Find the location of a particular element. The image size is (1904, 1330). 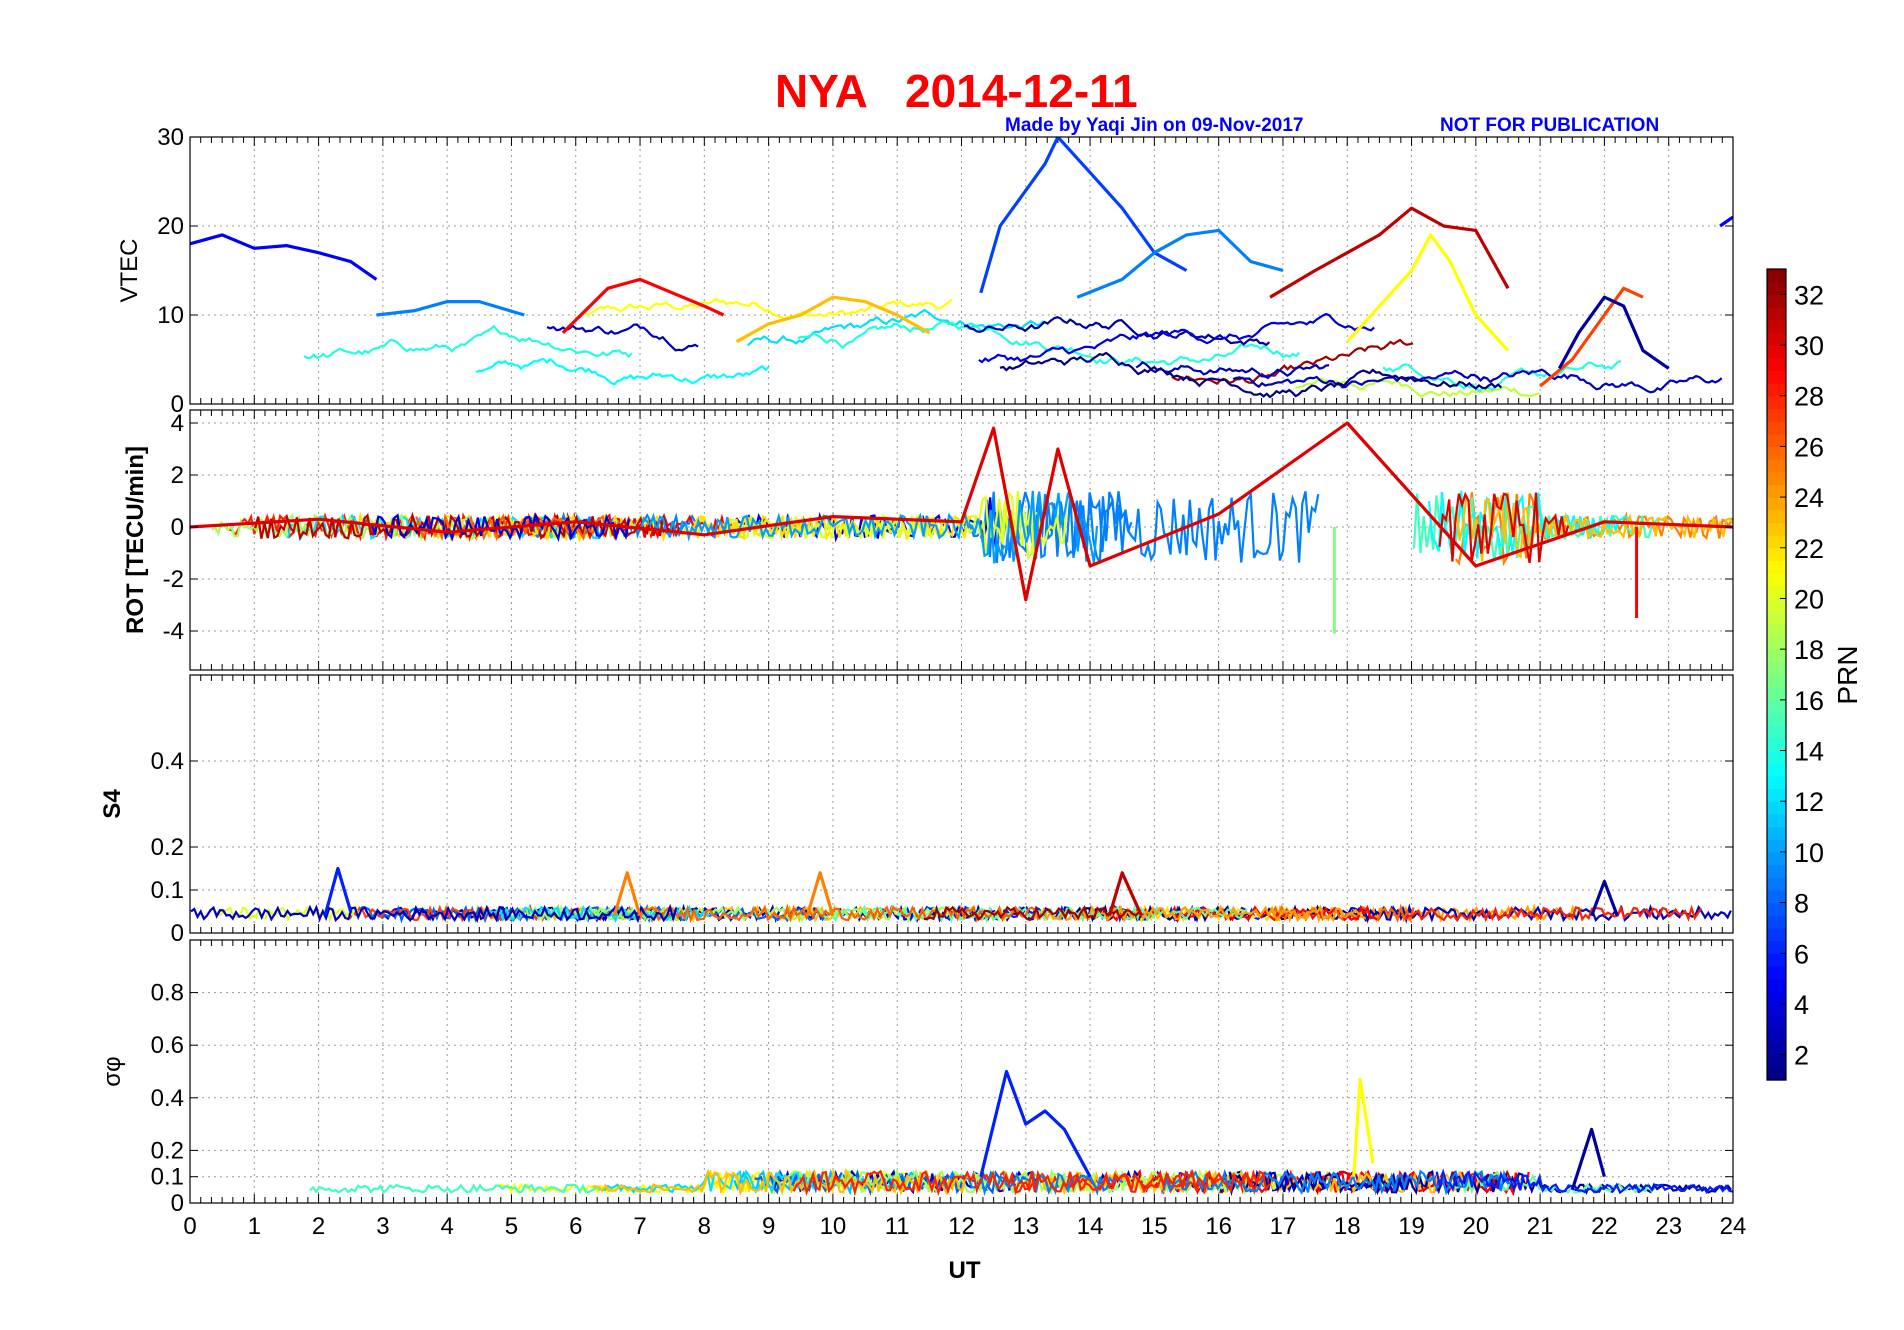

colorbar-tick-label: 16 is located at coordinates (1809, 701).